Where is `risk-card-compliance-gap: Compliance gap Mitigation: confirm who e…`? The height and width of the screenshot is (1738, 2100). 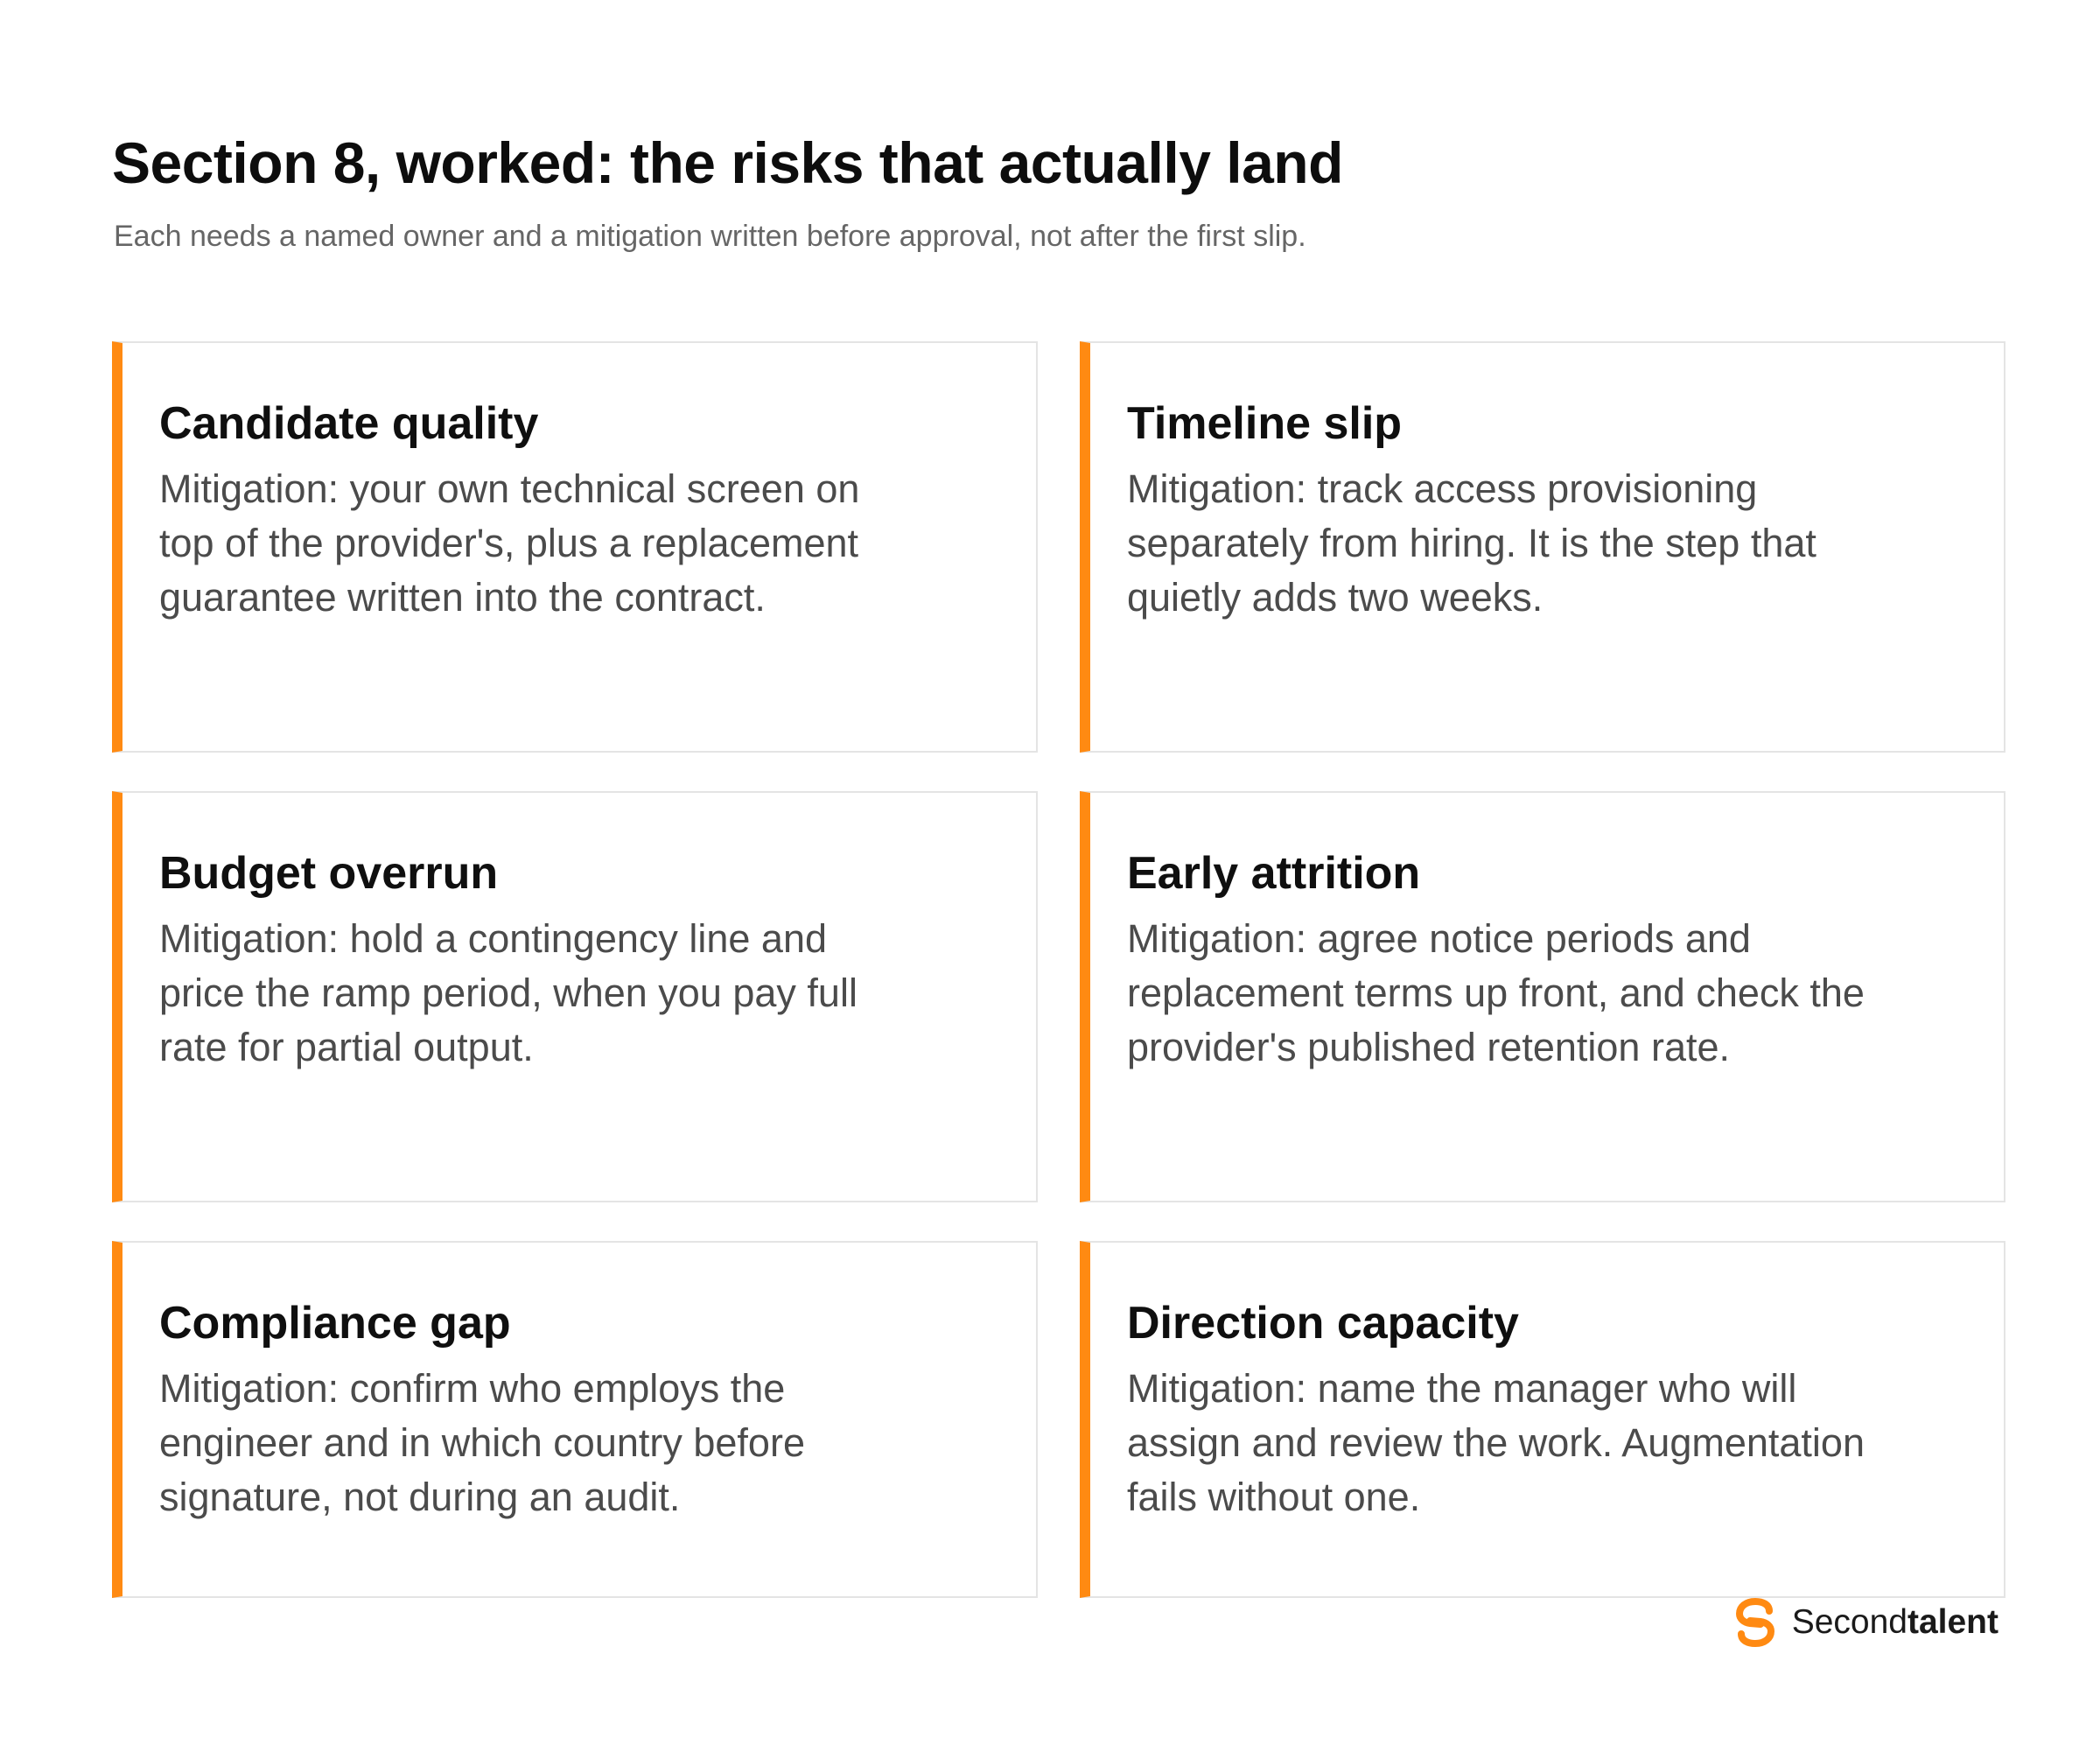
risk-card-compliance-gap: Compliance gap Mitigation: confirm who e… is located at coordinates (575, 1419).